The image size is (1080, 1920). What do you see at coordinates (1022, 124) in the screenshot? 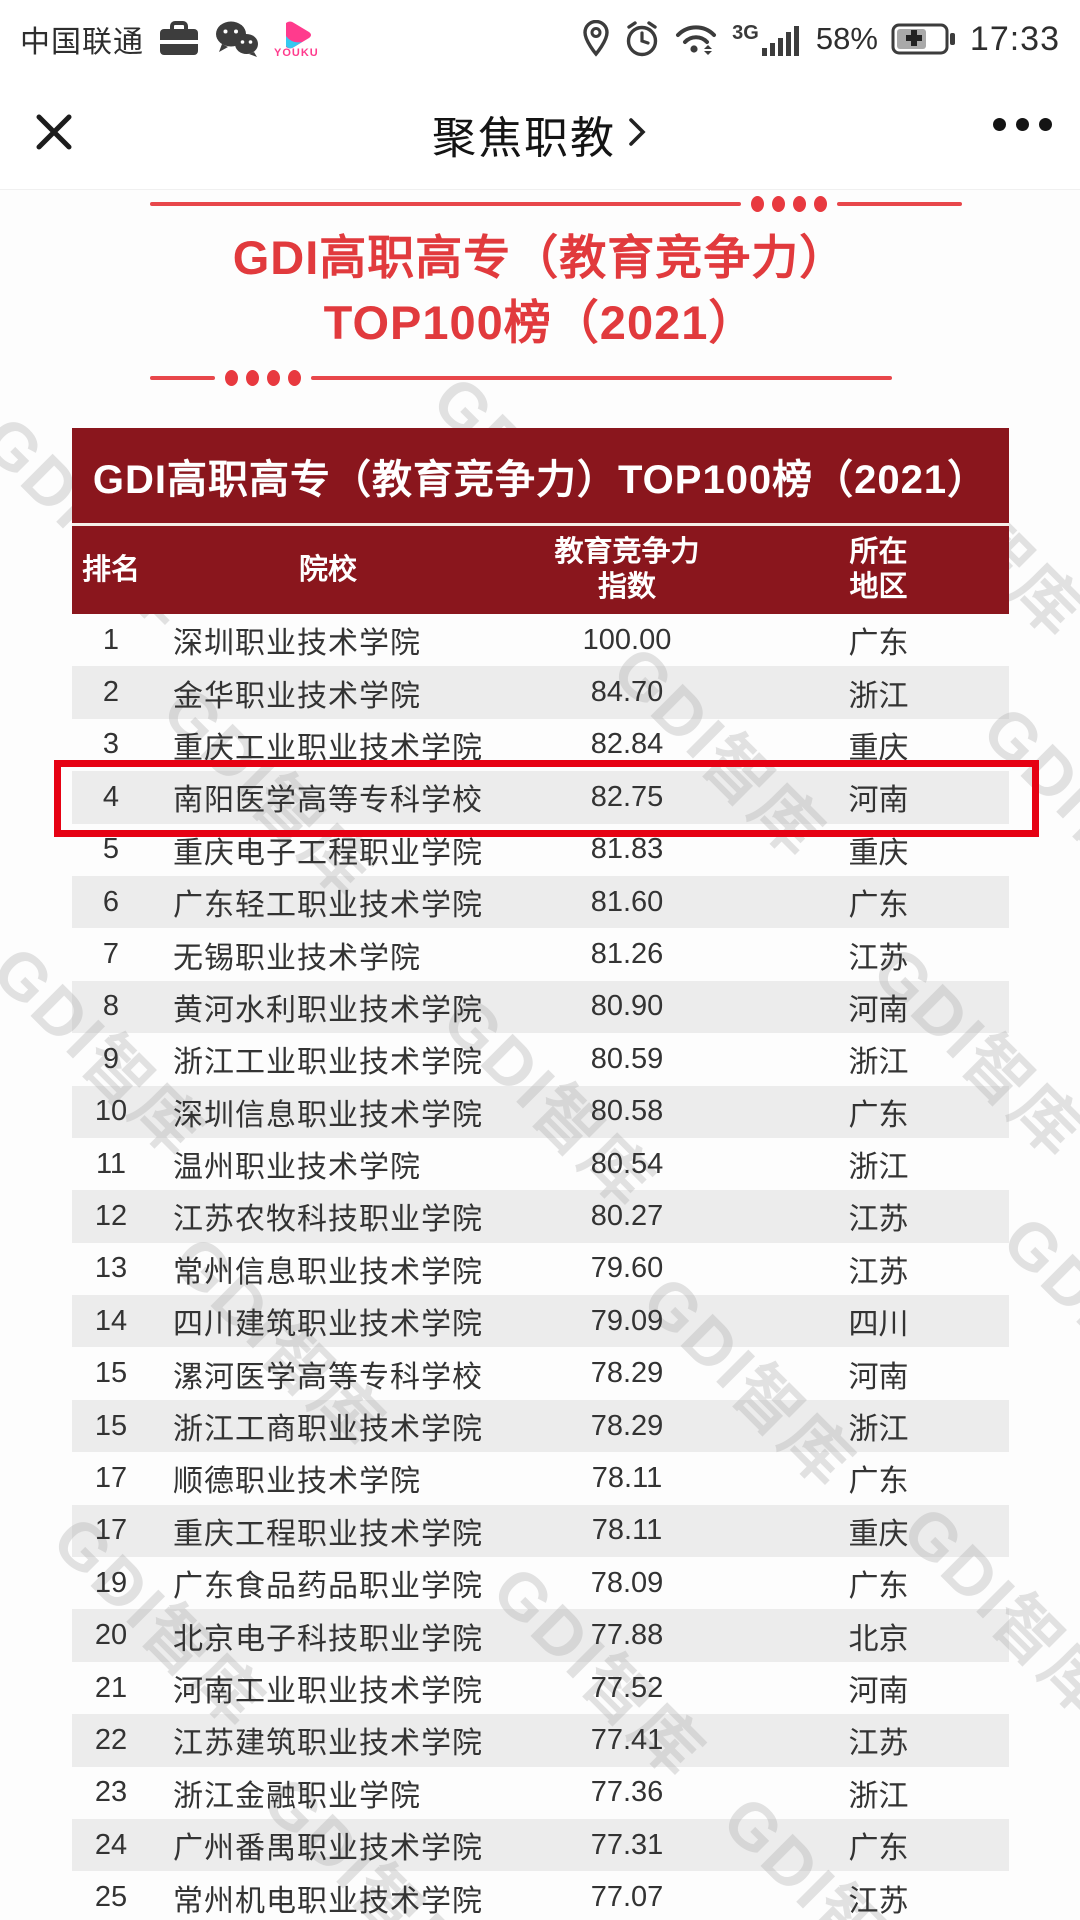
I see `more-menu-button` at bounding box center [1022, 124].